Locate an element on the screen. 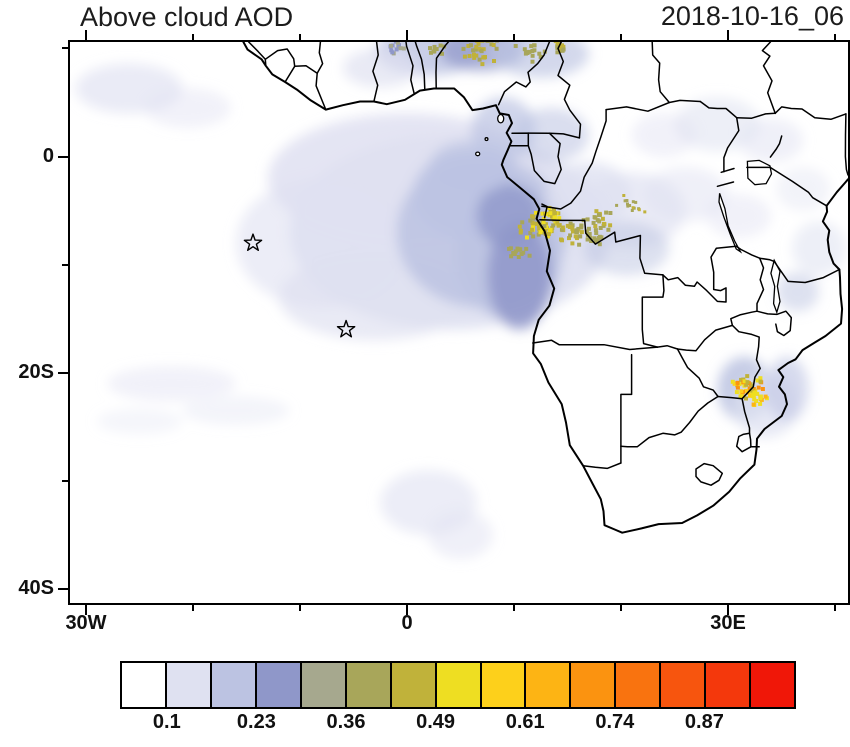 This screenshot has width=850, height=747. colorbar is located at coordinates (458, 685).